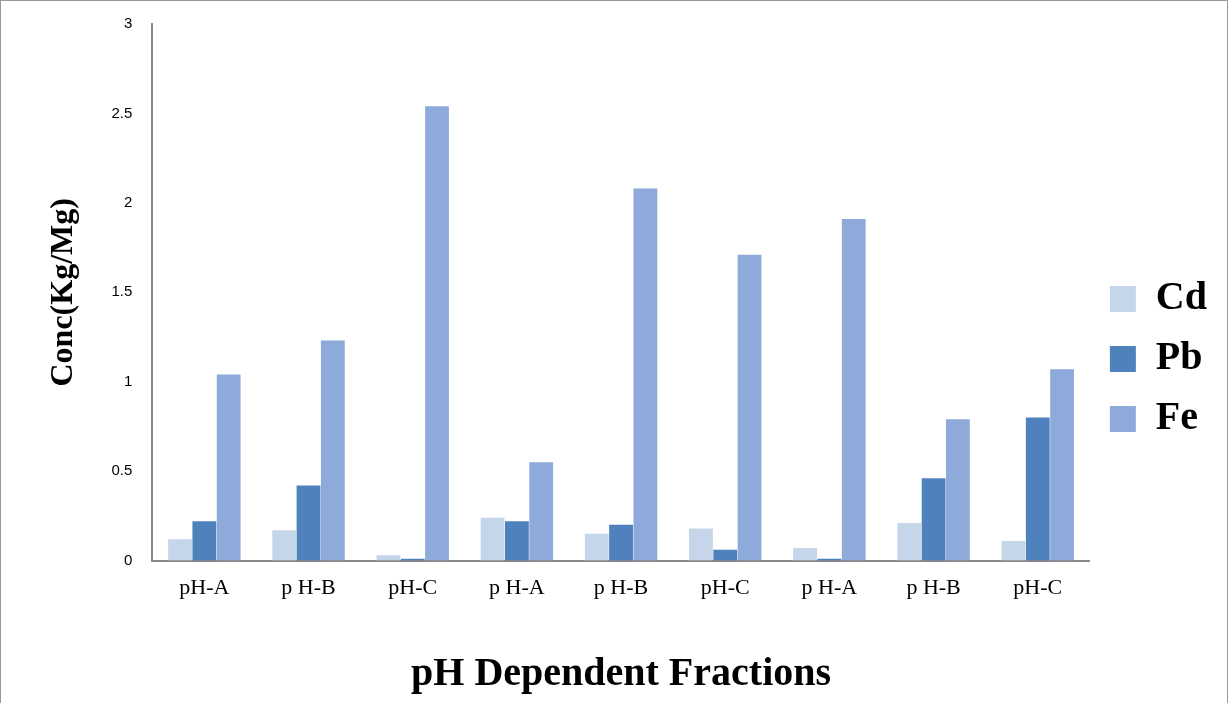  What do you see at coordinates (122, 291) in the screenshot?
I see `y-tick-label: 1.5` at bounding box center [122, 291].